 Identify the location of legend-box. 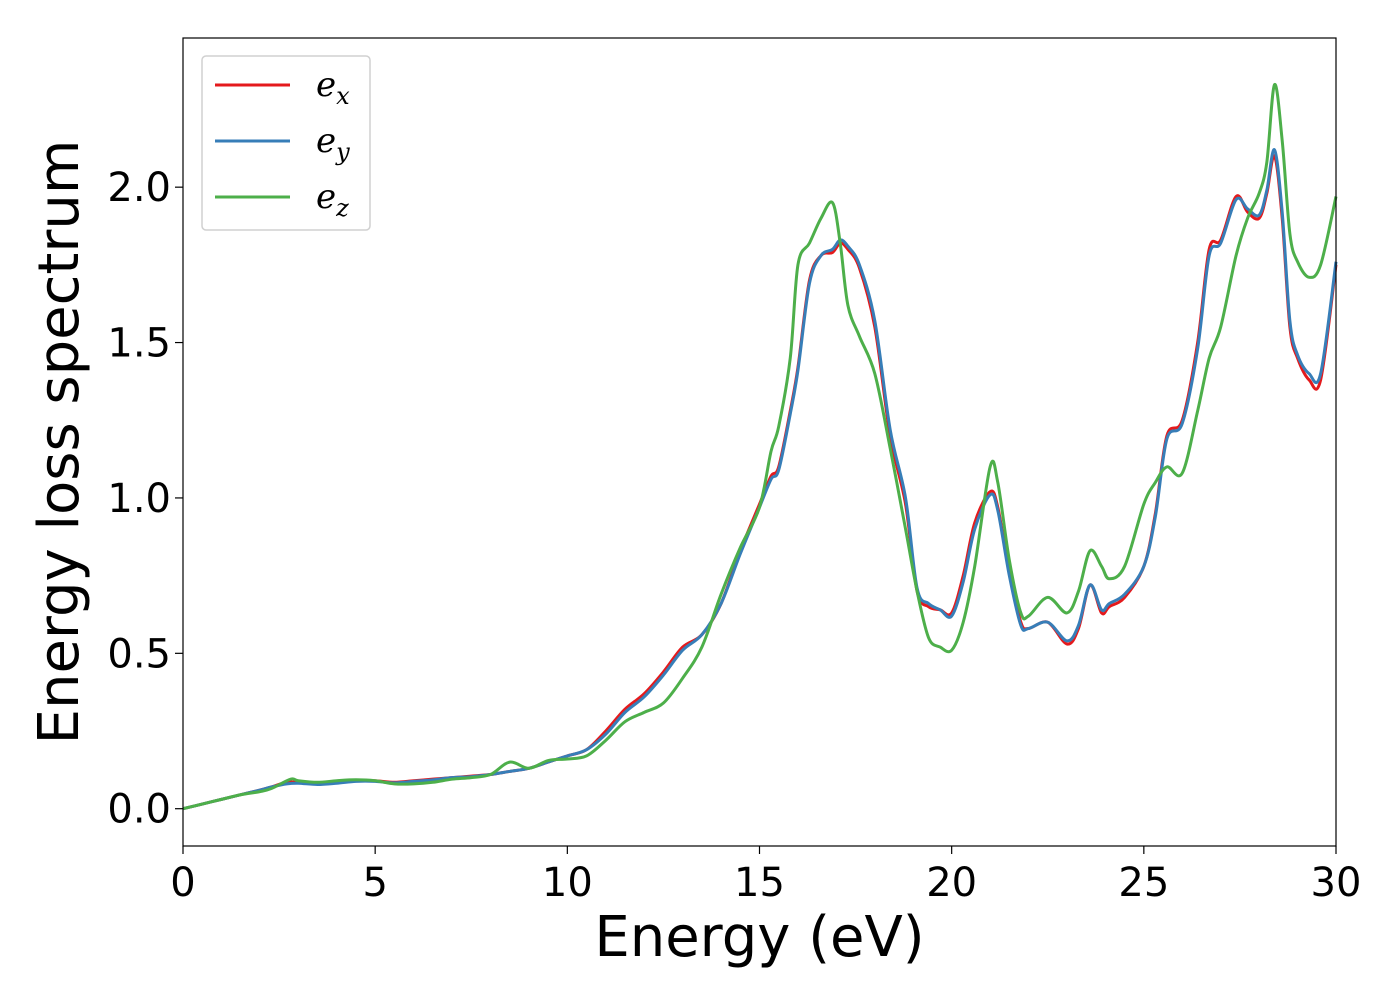
(286, 143).